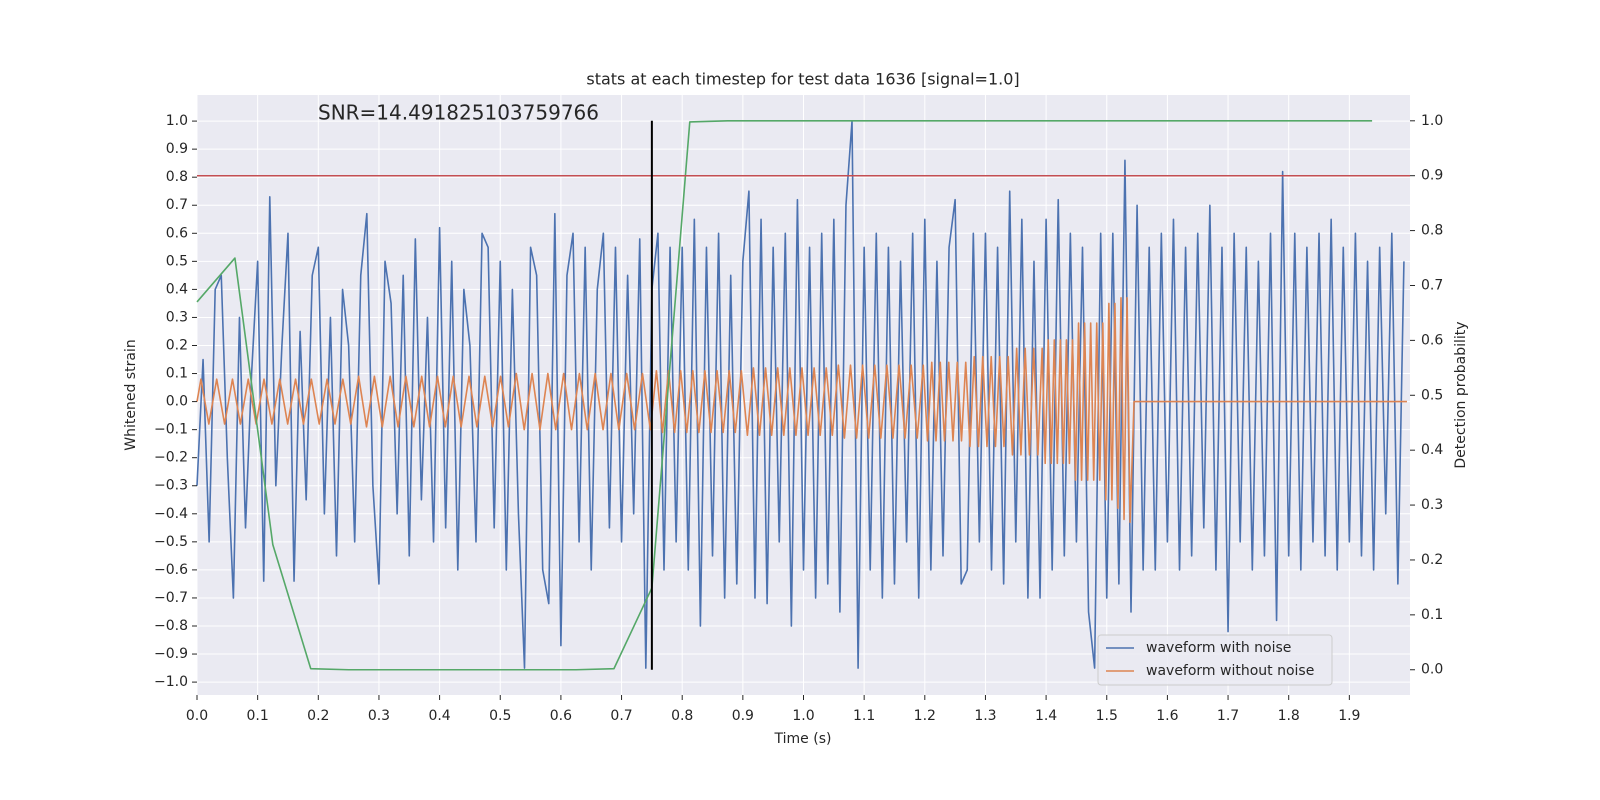  I want to click on y-tick-label: −0.4, so click(171, 514).